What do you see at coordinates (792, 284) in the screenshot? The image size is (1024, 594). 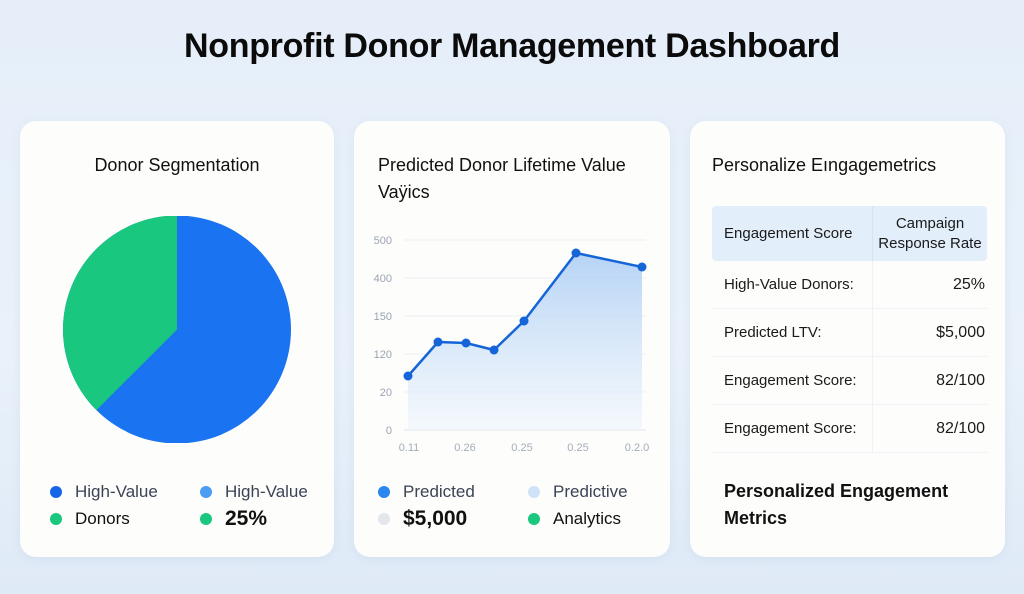 I see `row-label: High-Value Donors:` at bounding box center [792, 284].